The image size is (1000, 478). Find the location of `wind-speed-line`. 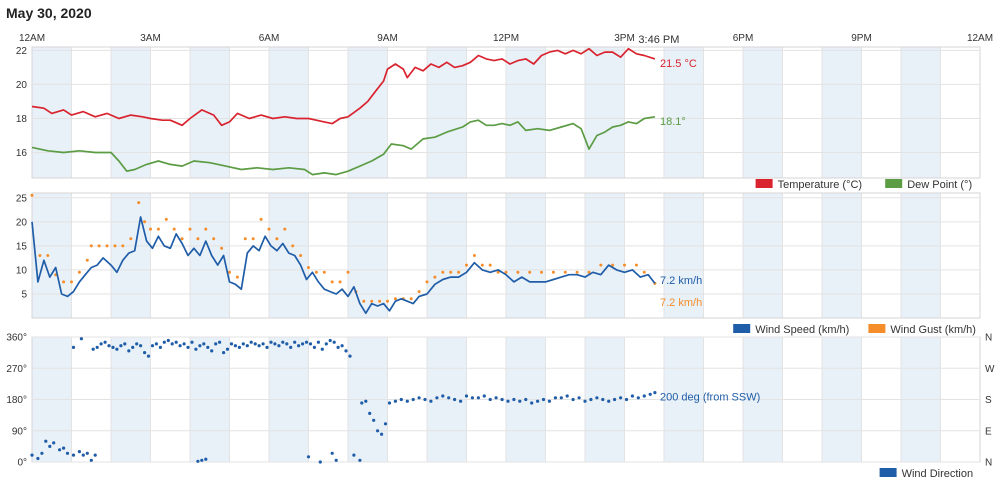

wind-speed-line is located at coordinates (343, 265).